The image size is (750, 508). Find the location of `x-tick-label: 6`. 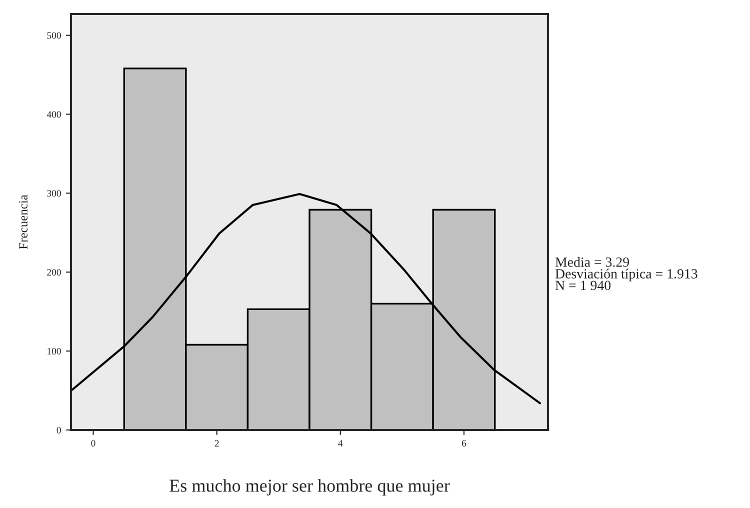

x-tick-label: 6 is located at coordinates (464, 443).